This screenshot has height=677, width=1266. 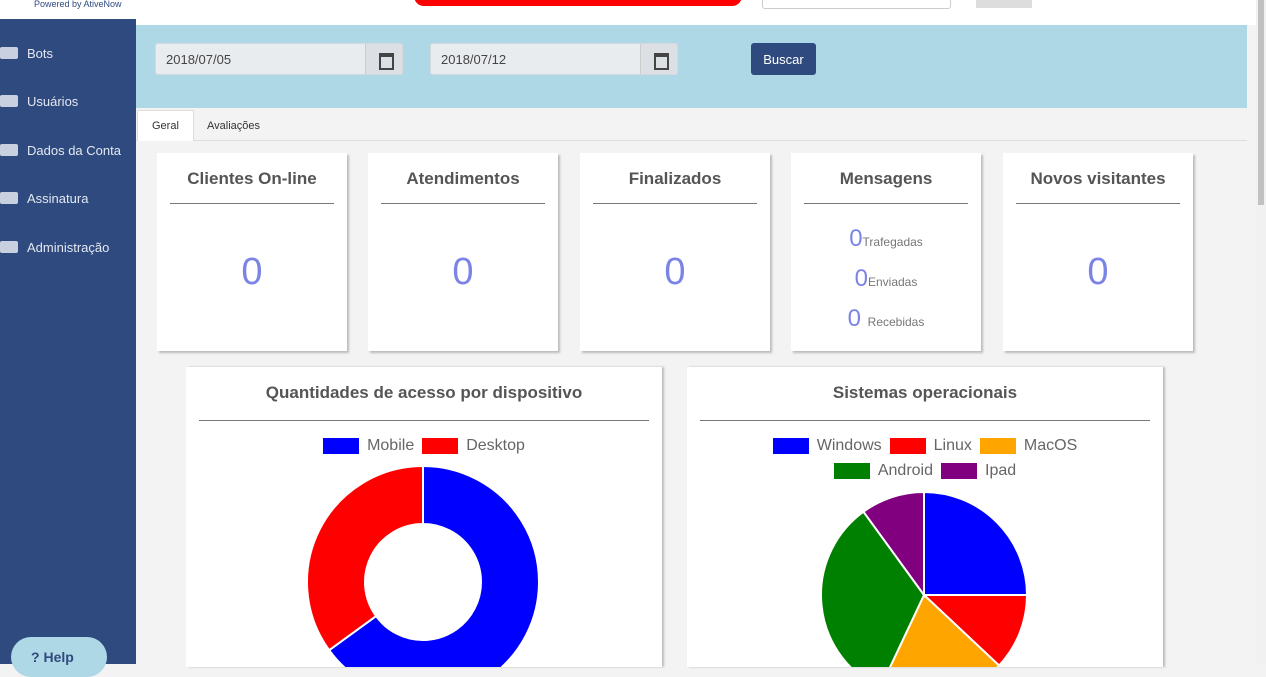 I want to click on stat-card: Finalizados 0, so click(x=675, y=252).